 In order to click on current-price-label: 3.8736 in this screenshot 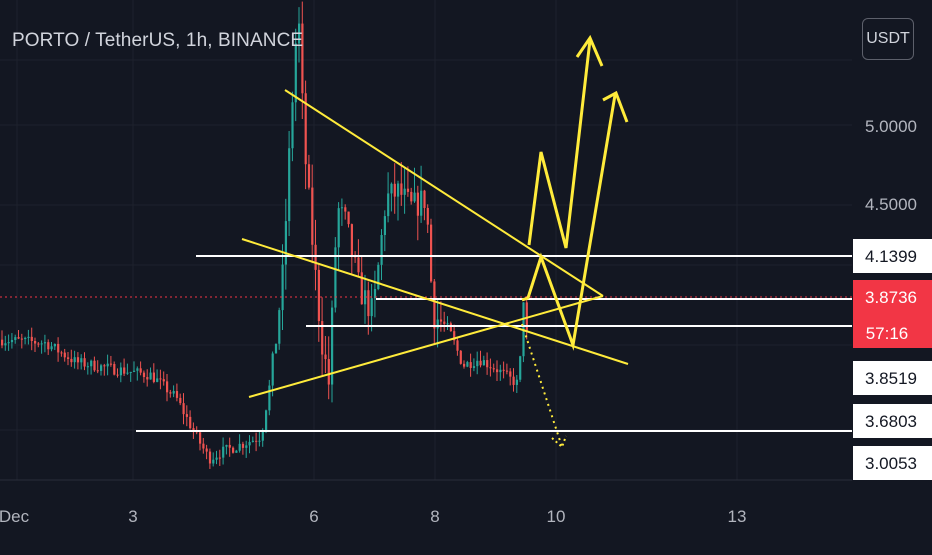, I will do `click(891, 297)`.